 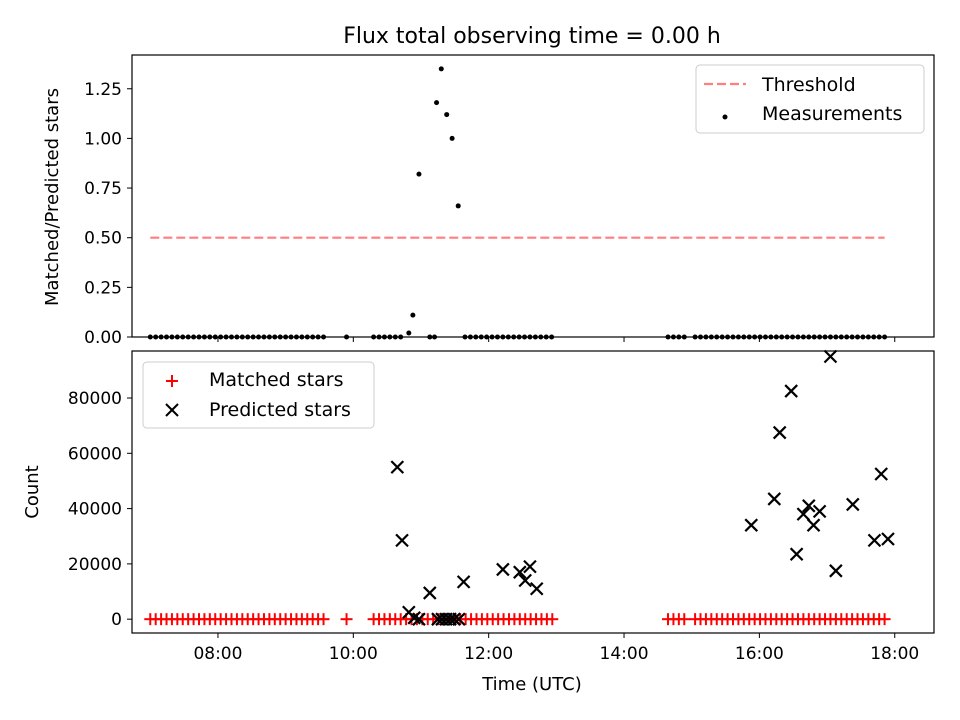 I want to click on ratio-y-tick-label: 0.50, so click(x=103, y=239).